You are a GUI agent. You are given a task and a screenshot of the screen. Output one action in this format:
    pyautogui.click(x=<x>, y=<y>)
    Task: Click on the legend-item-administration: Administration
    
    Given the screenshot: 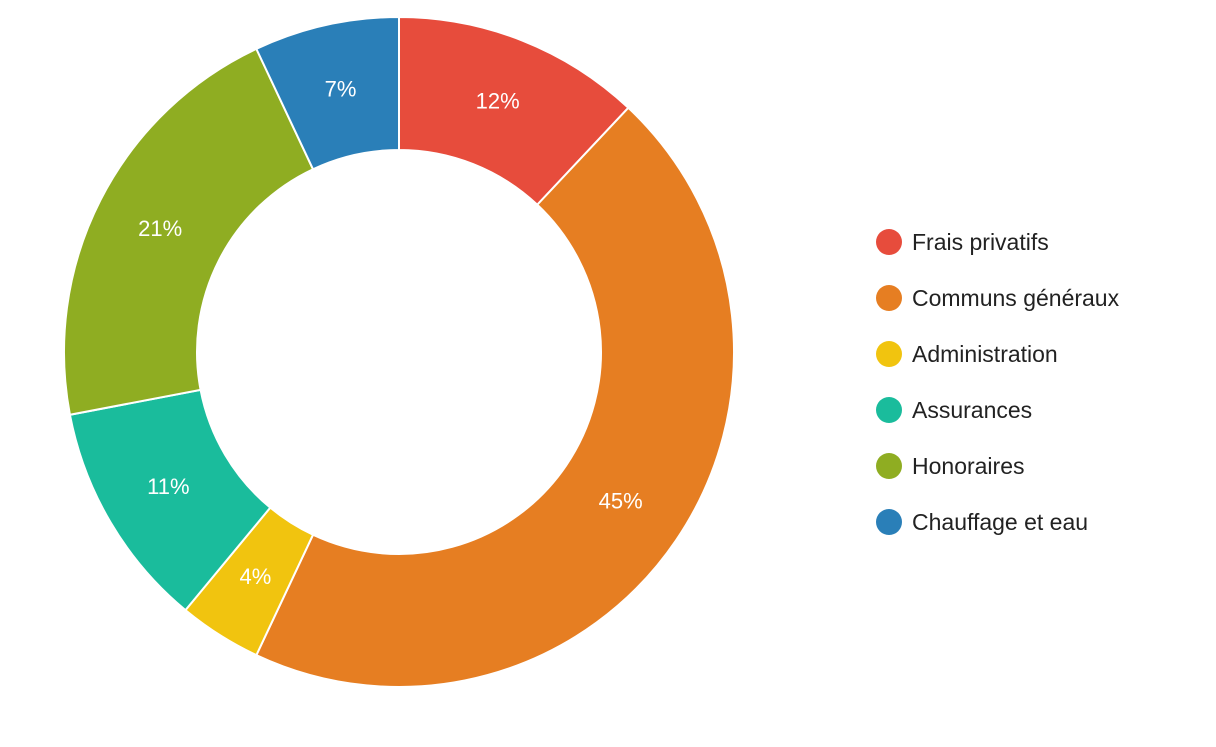 What is the action you would take?
    pyautogui.click(x=997, y=354)
    